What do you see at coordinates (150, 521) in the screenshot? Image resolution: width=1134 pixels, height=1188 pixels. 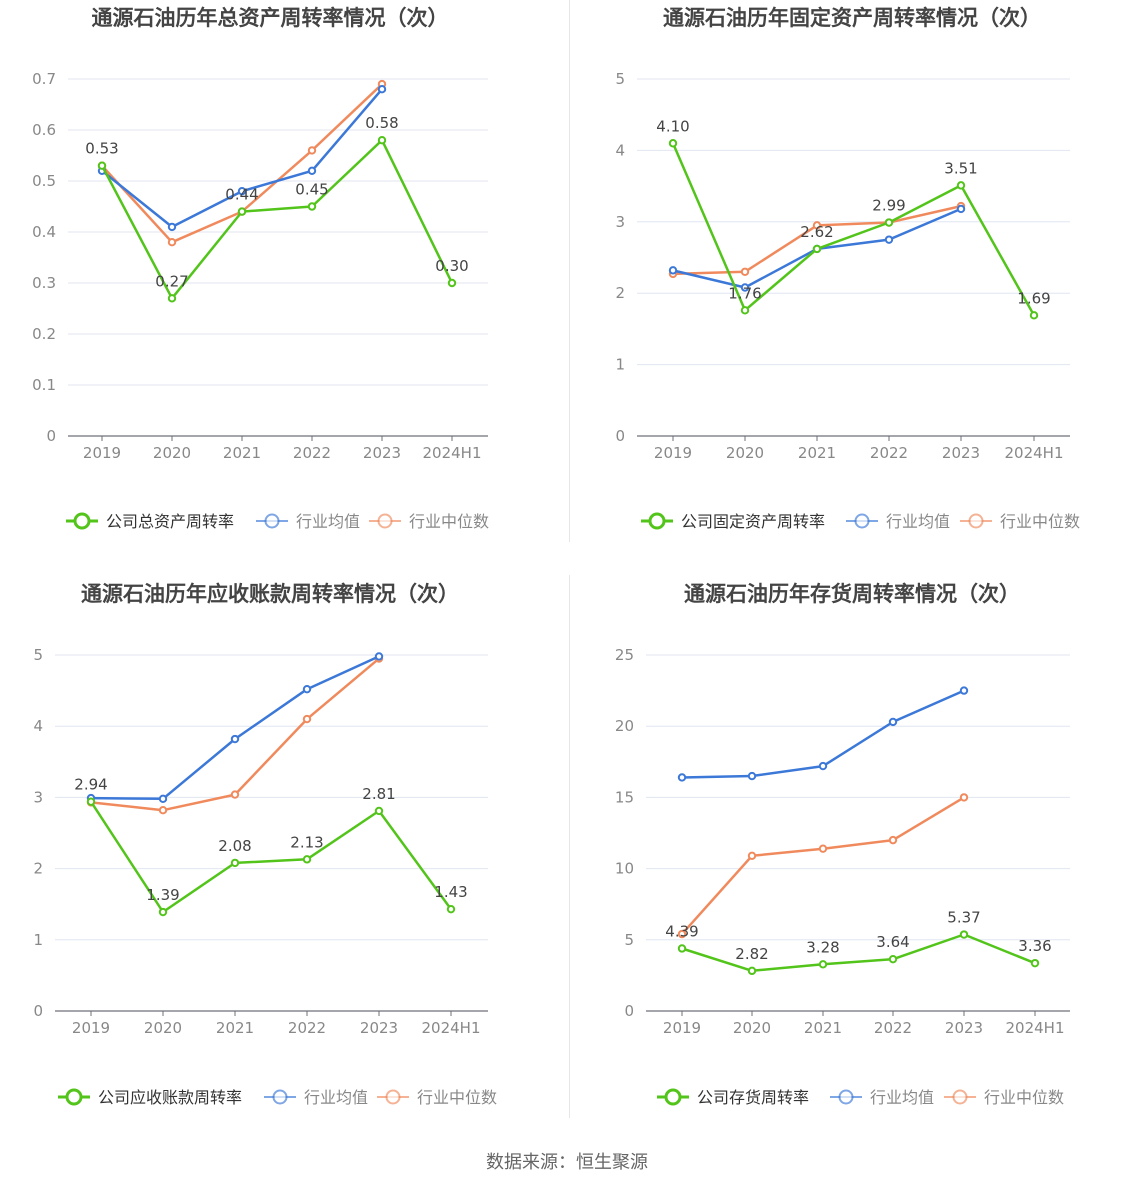 I see `legend-item-company: 公司总资产周转率` at bounding box center [150, 521].